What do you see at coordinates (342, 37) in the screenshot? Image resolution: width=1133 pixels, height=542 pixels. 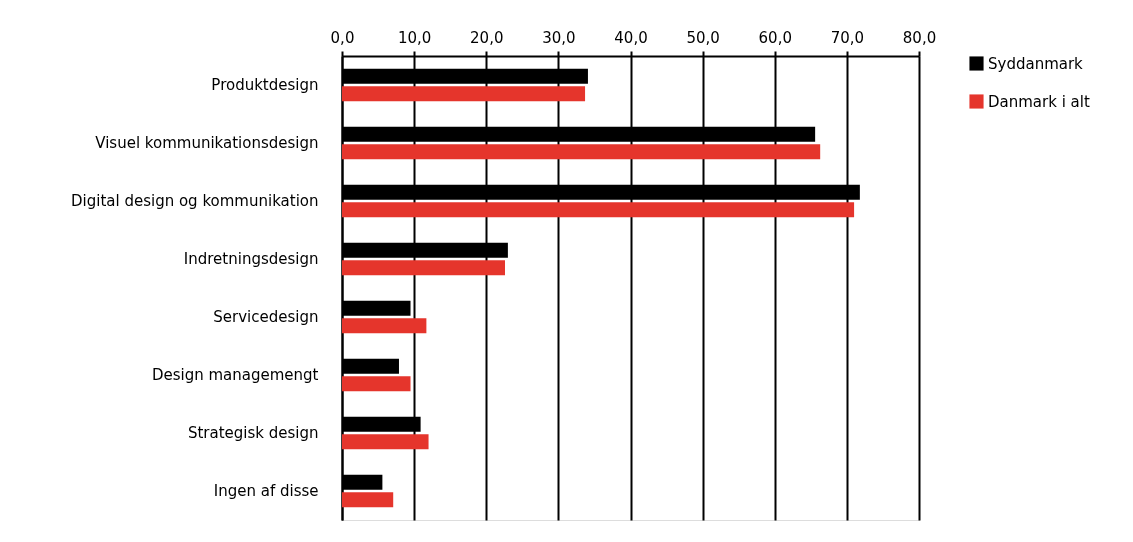 I see `x-tick-label: 0,0` at bounding box center [342, 37].